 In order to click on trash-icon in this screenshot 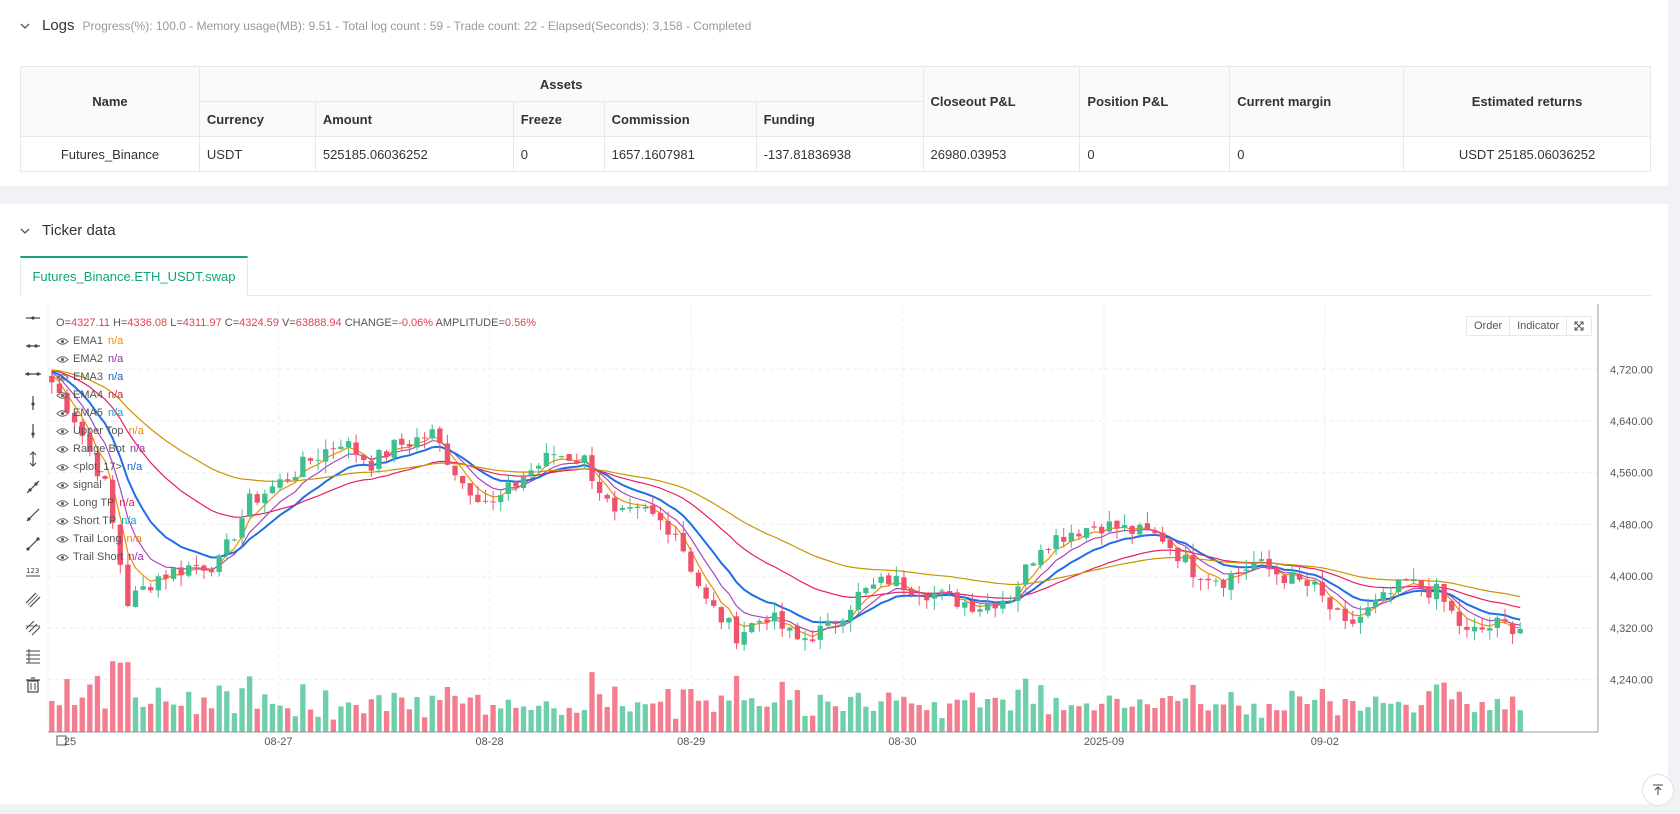, I will do `click(33, 684)`.